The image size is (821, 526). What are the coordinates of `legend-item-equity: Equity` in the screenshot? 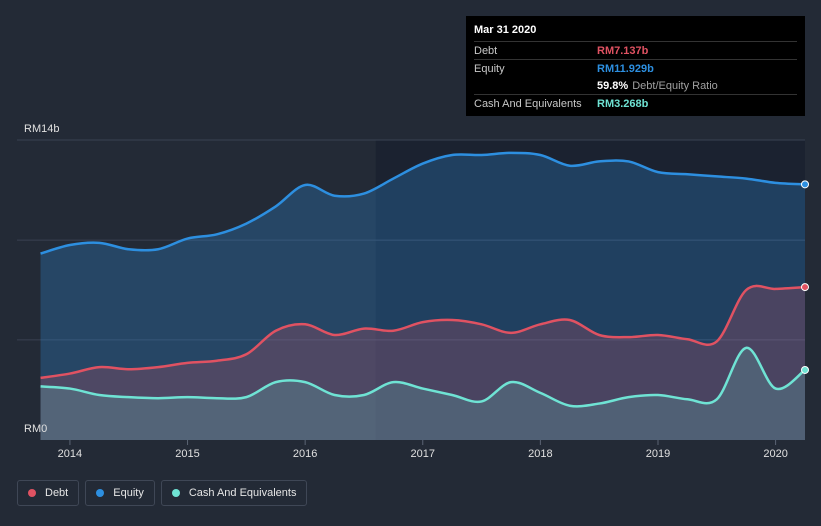 It's located at (120, 493).